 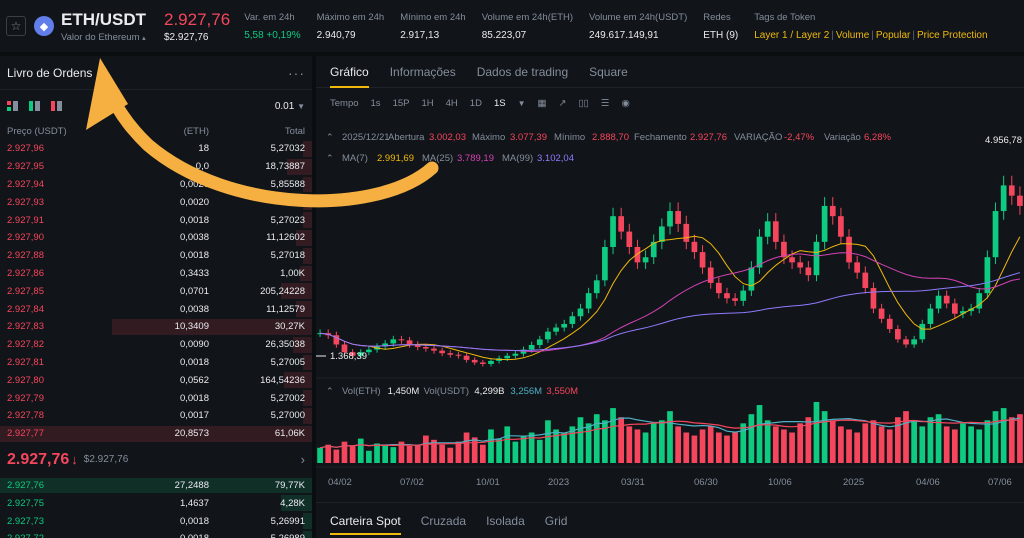 What do you see at coordinates (296, 72) in the screenshot?
I see `more-options-icon: ···` at bounding box center [296, 72].